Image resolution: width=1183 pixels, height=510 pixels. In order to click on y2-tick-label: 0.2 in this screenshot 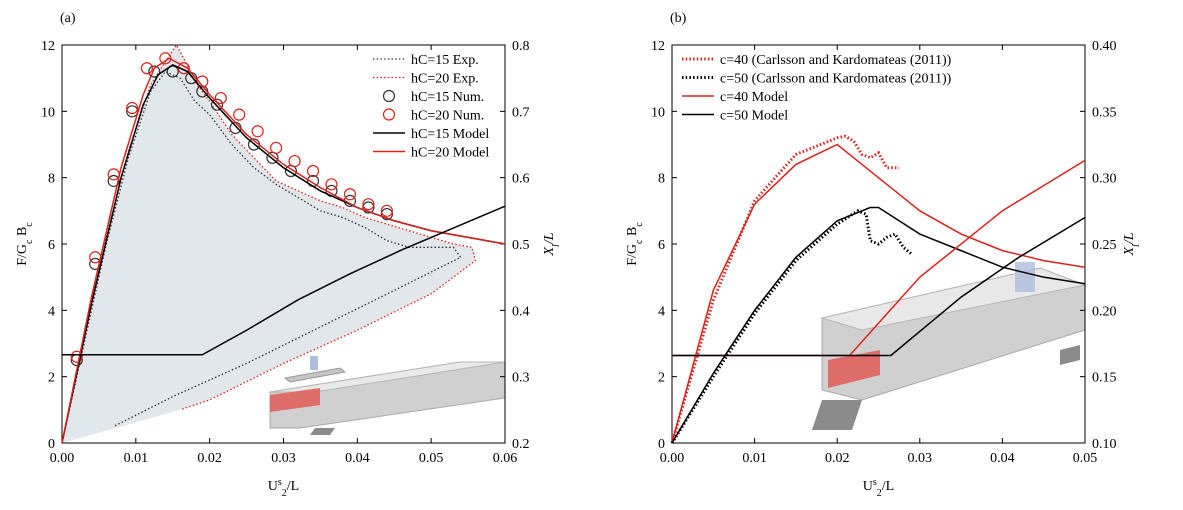, I will do `click(521, 444)`.